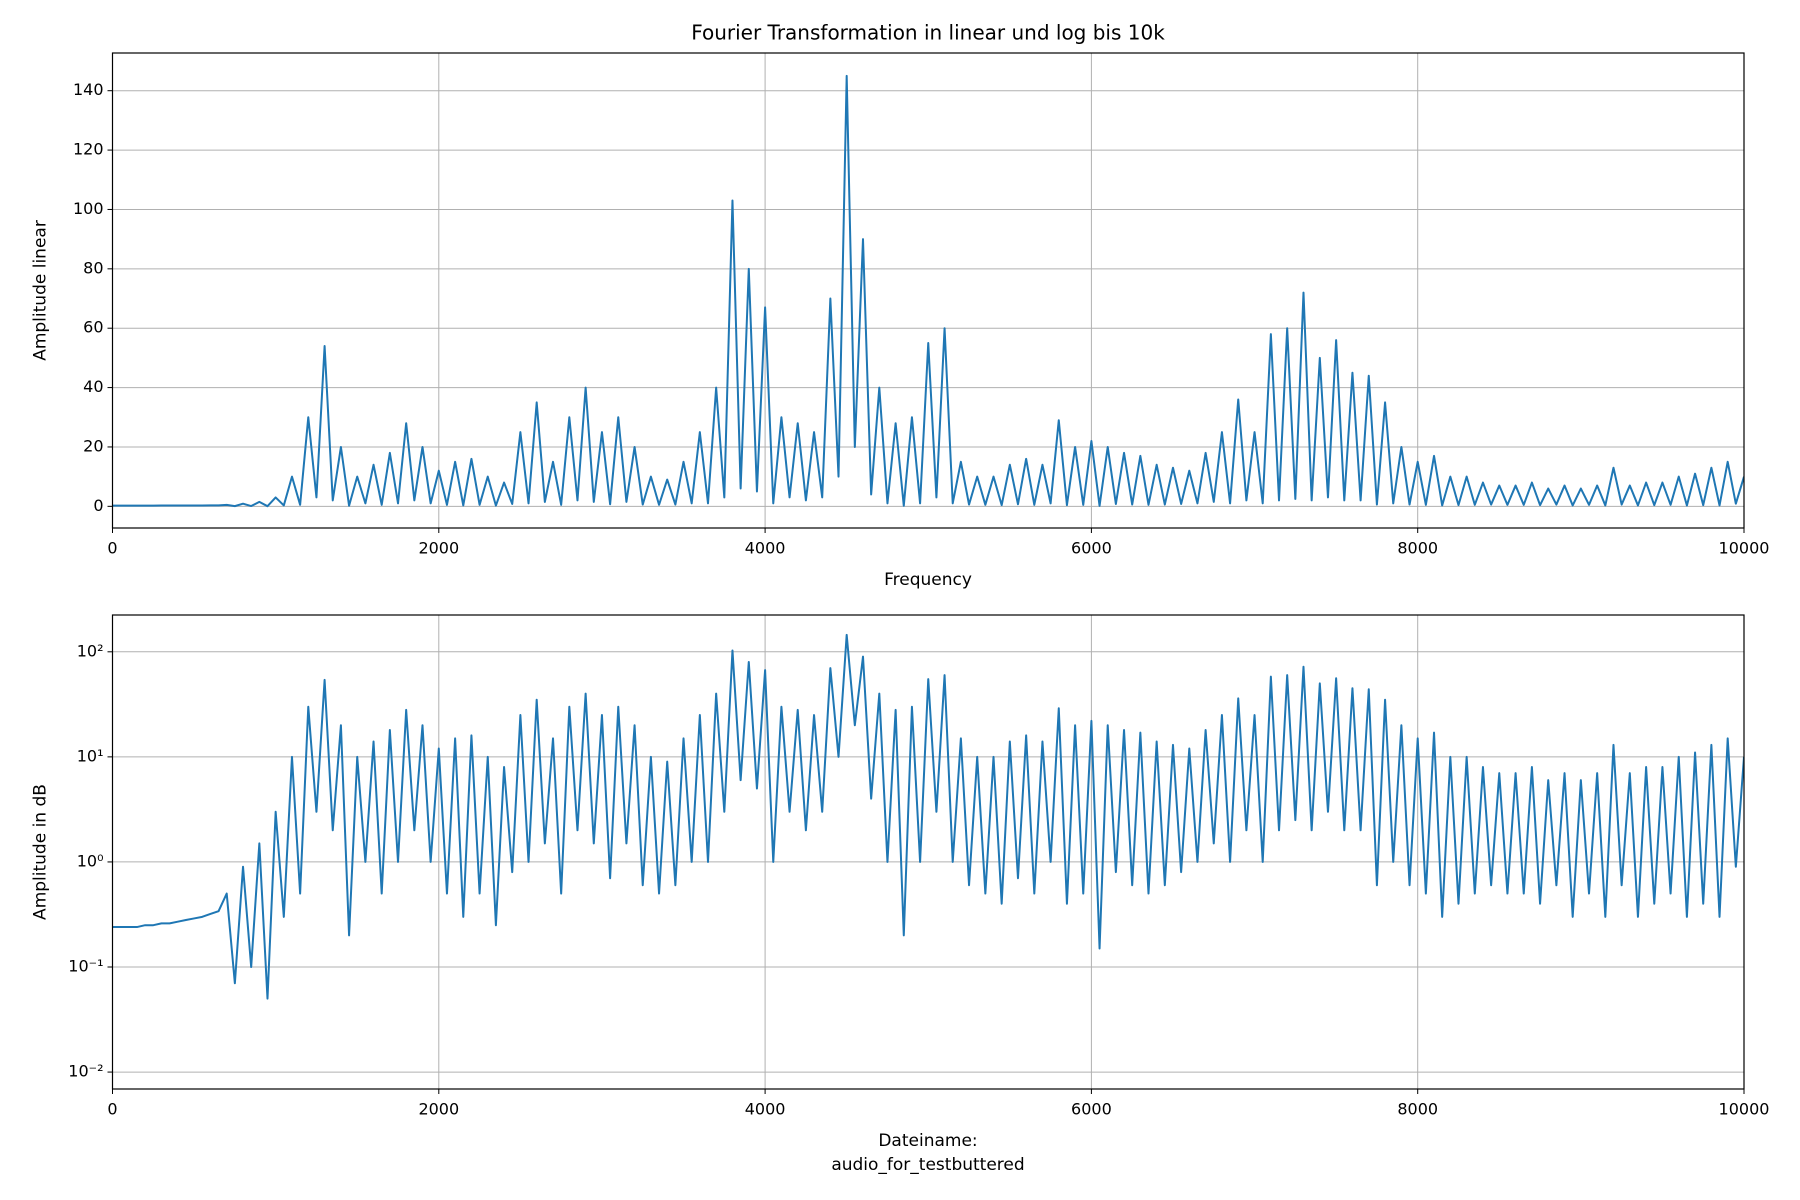 This screenshot has width=1800, height=1200. I want to click on y-axis-label: Amplitude in dB, so click(41, 852).